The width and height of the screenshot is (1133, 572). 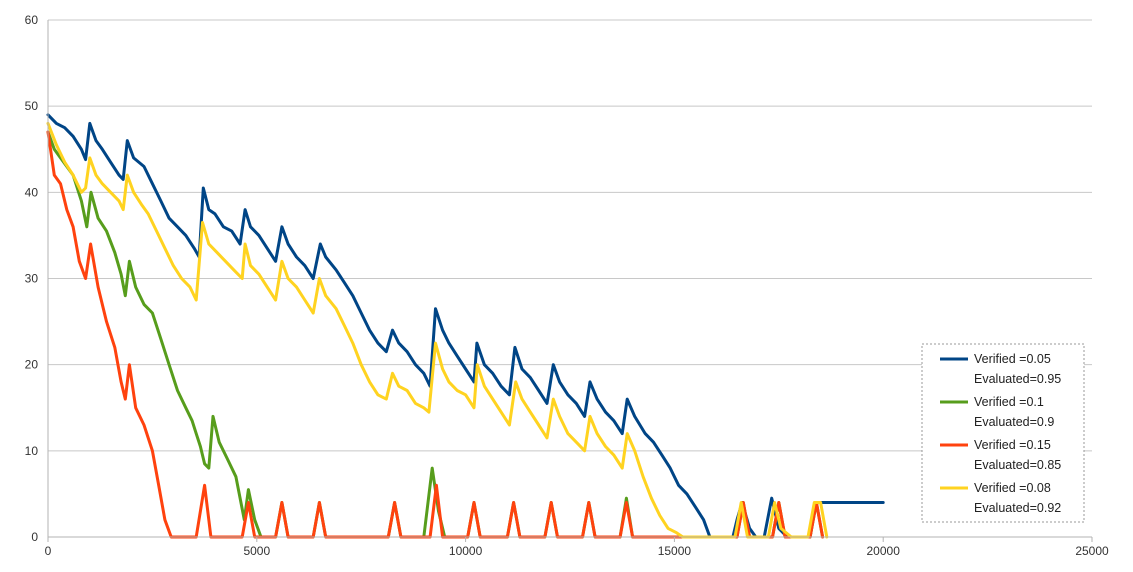 I want to click on legend-label-line1: Verified =0.05, so click(x=1012, y=359).